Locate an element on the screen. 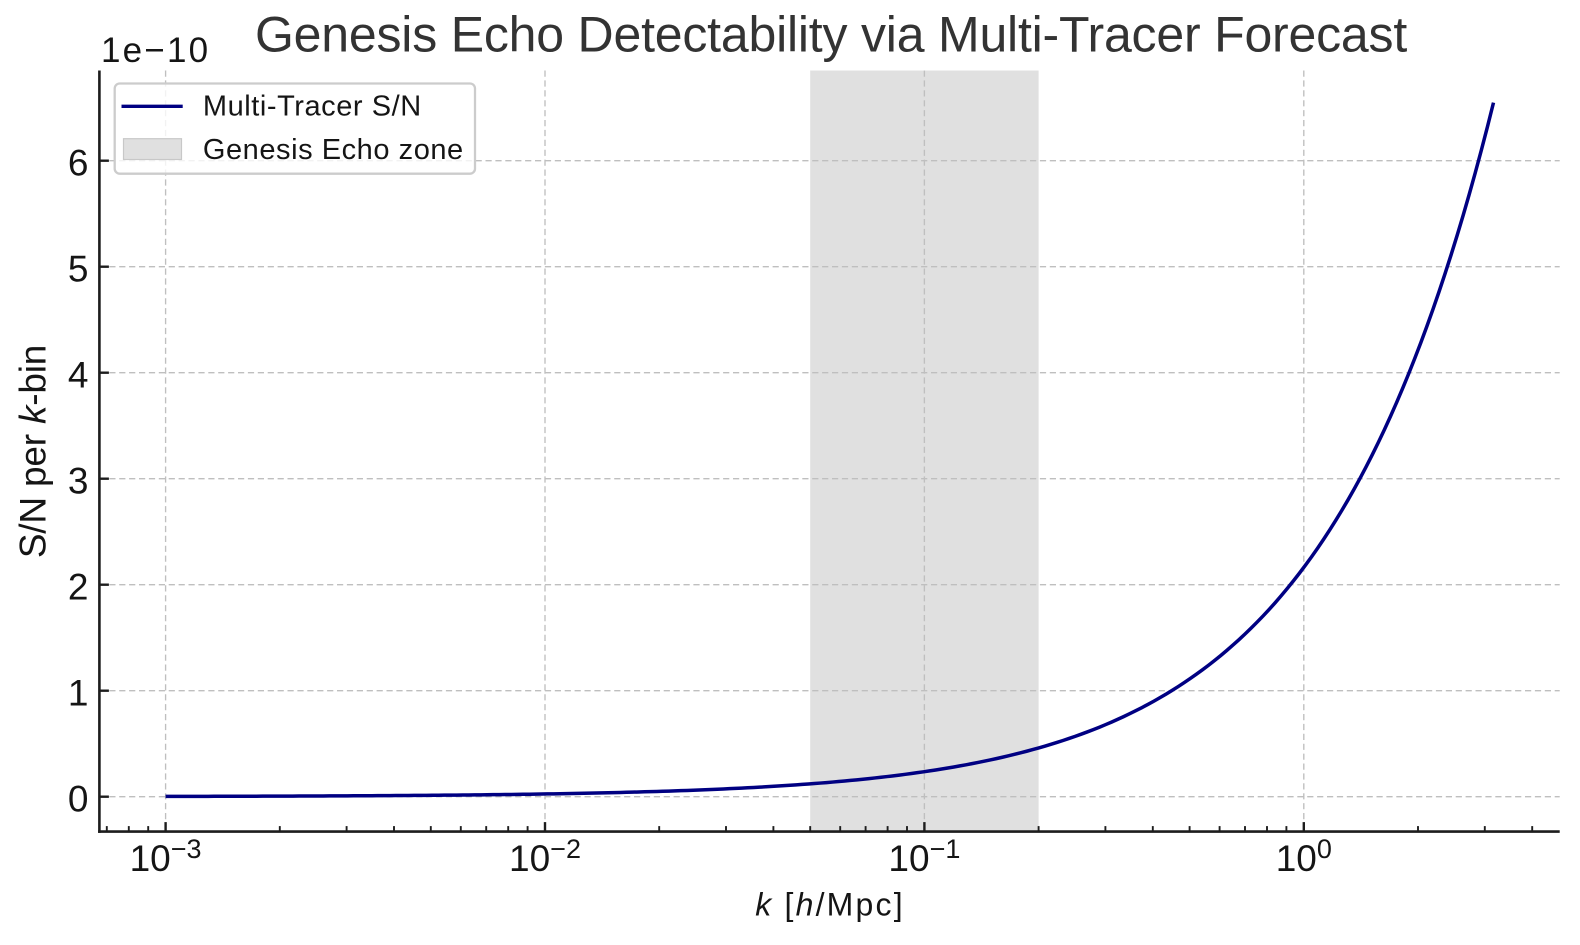 The width and height of the screenshot is (1580, 945). svg-text: 4 is located at coordinates (78, 375).